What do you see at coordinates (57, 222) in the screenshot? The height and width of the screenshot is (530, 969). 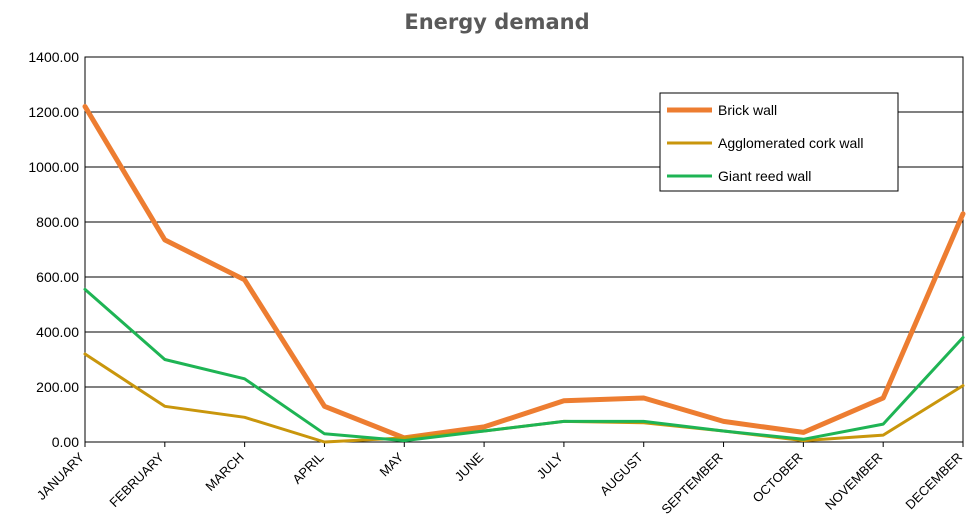 I see `y-tick-label: 800.00` at bounding box center [57, 222].